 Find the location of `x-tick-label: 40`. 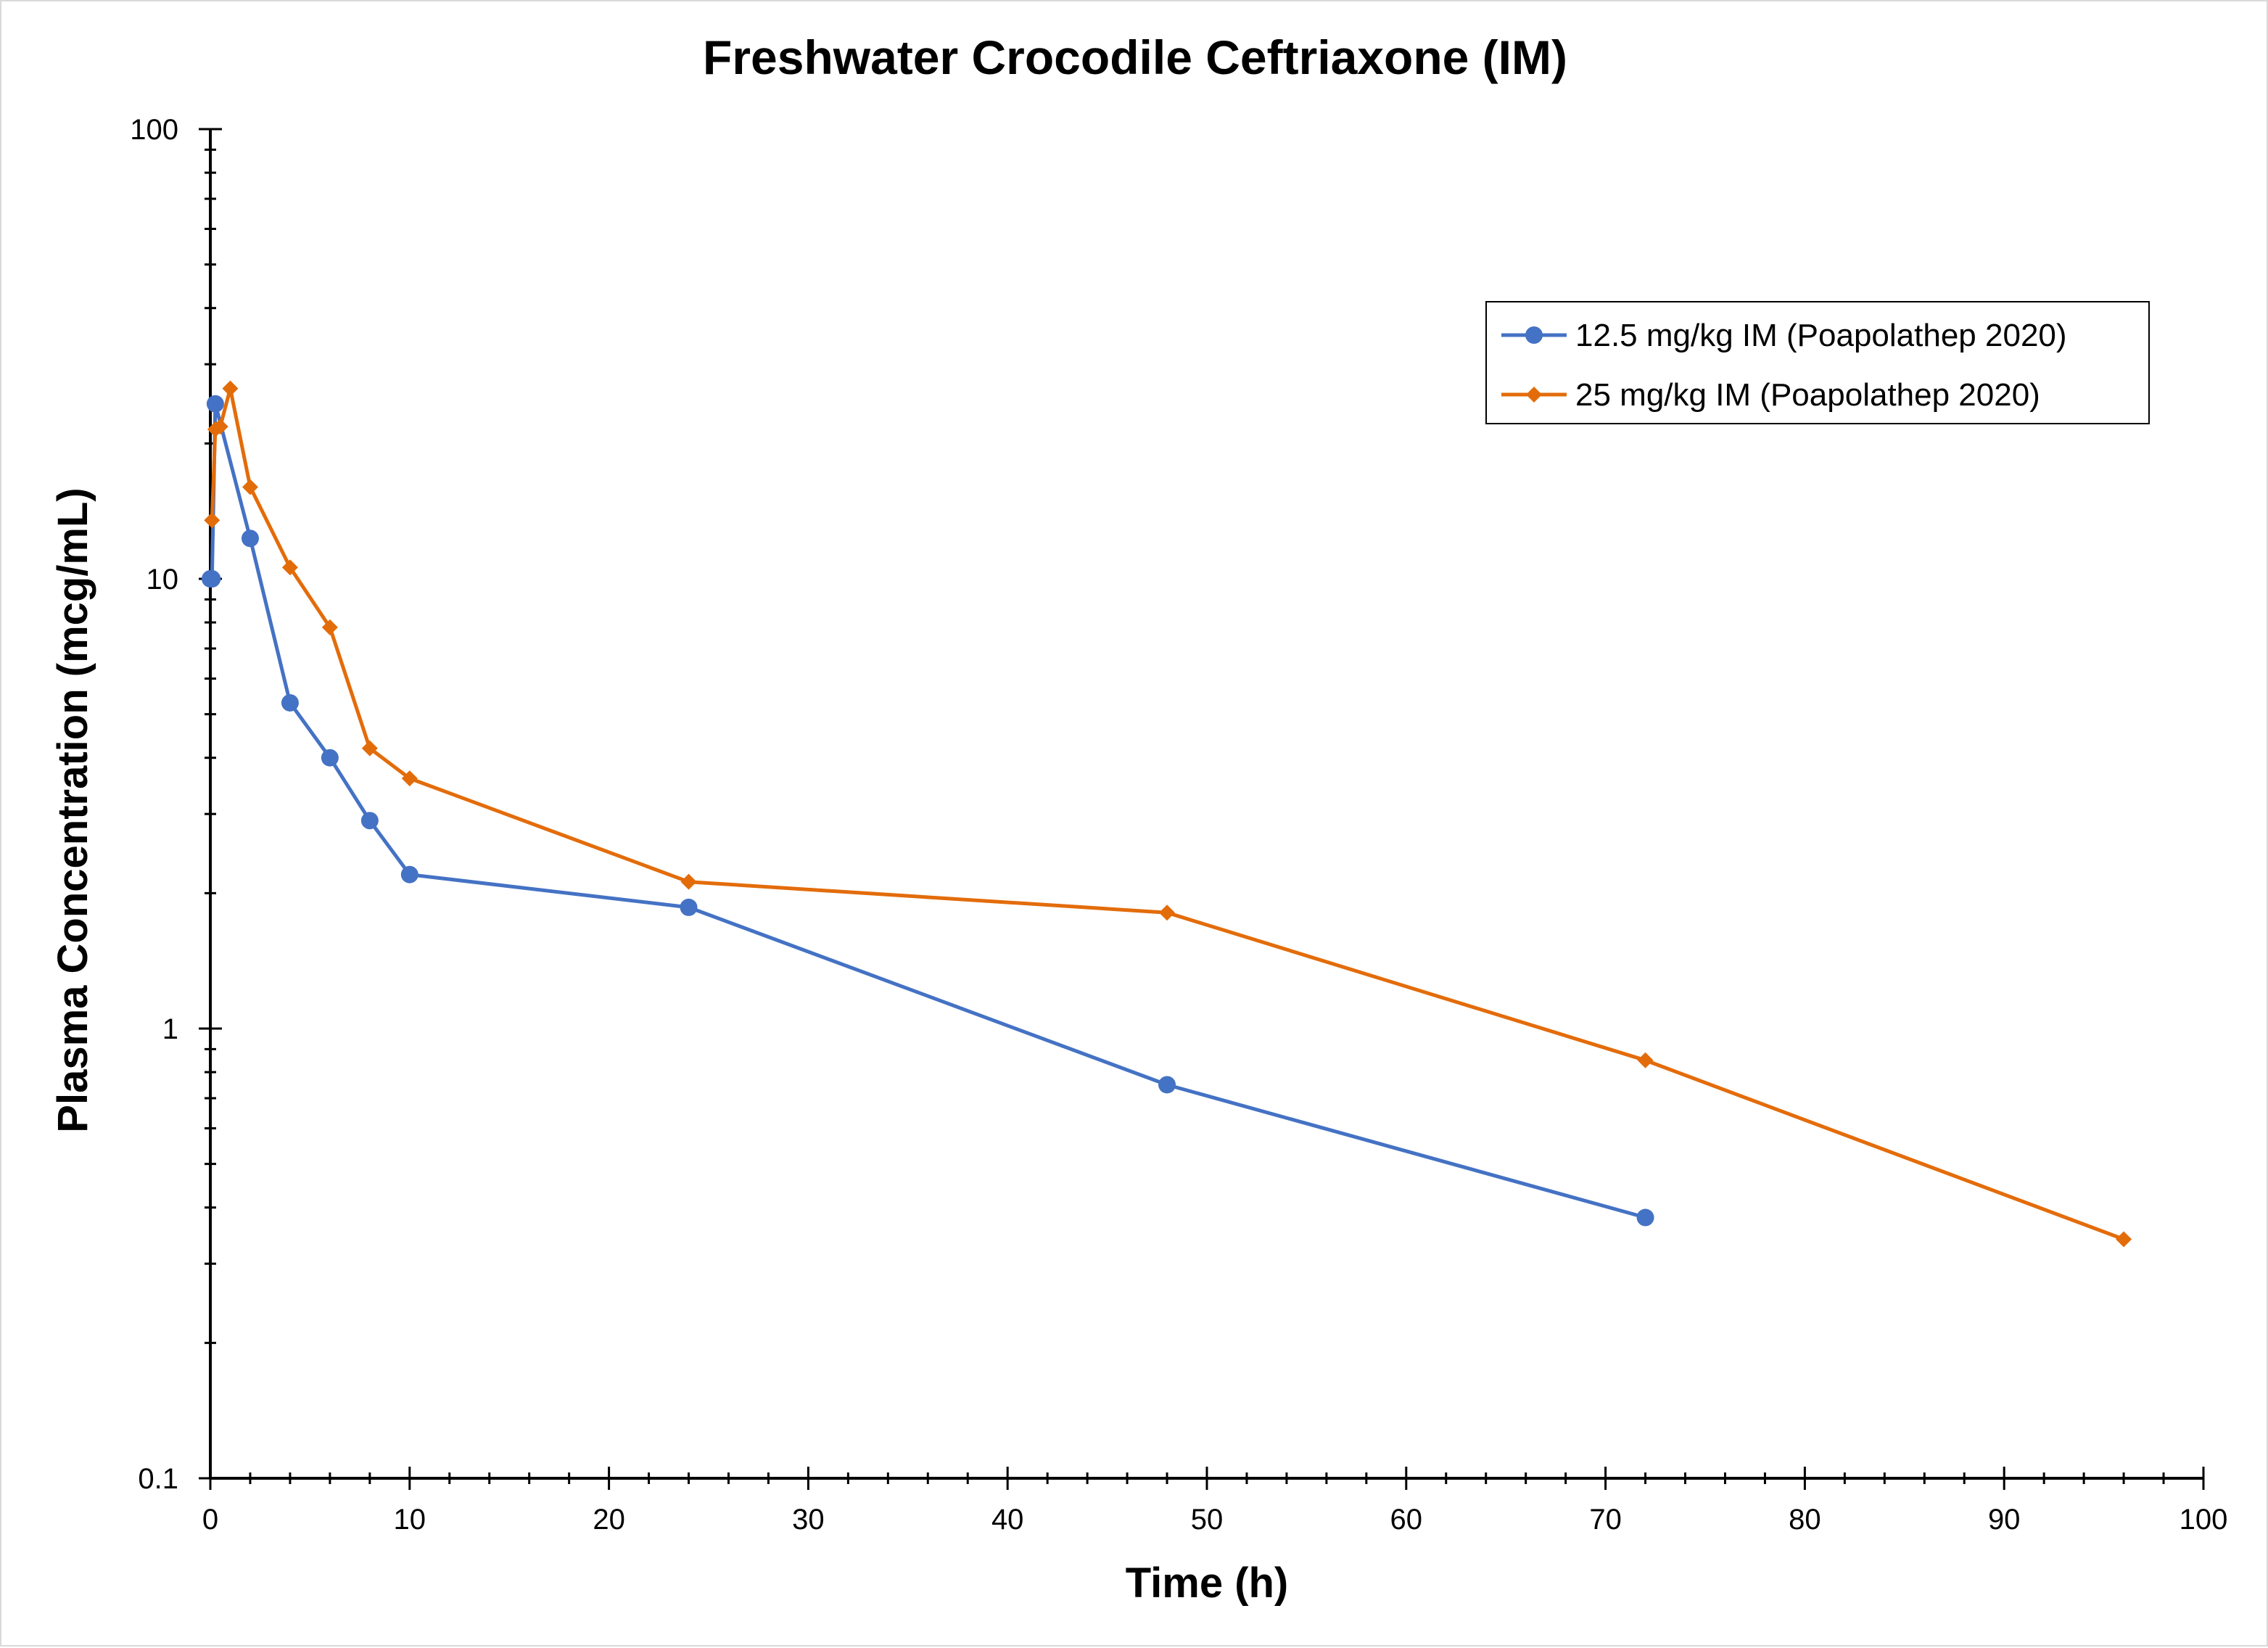

x-tick-label: 40 is located at coordinates (1007, 1520).